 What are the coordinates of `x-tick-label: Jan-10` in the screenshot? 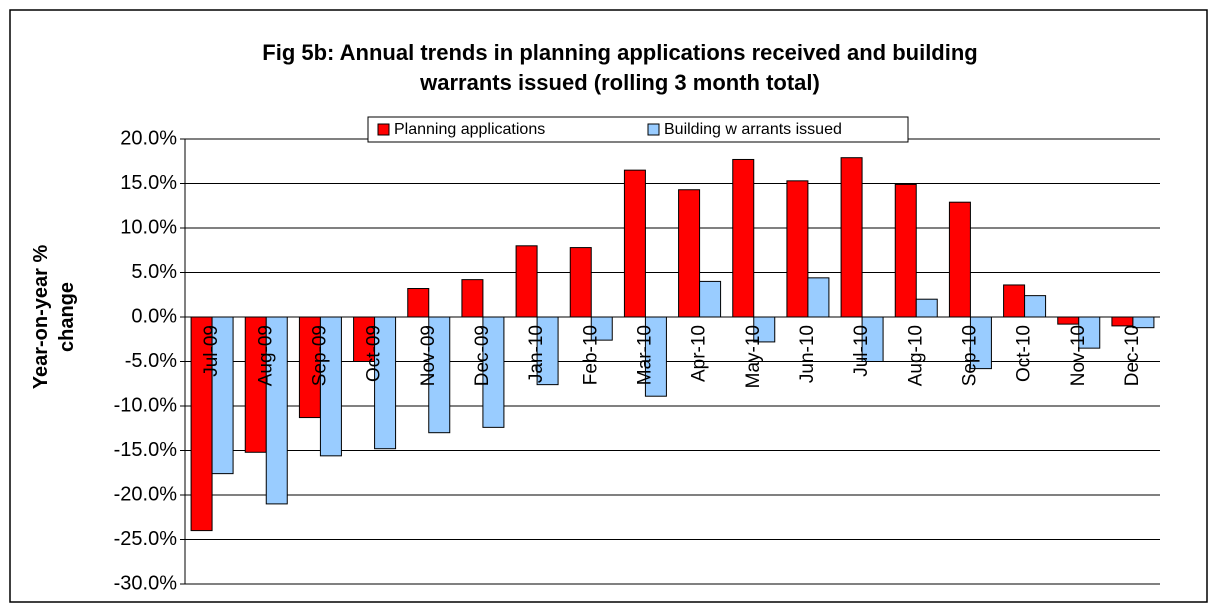 It's located at (536, 354).